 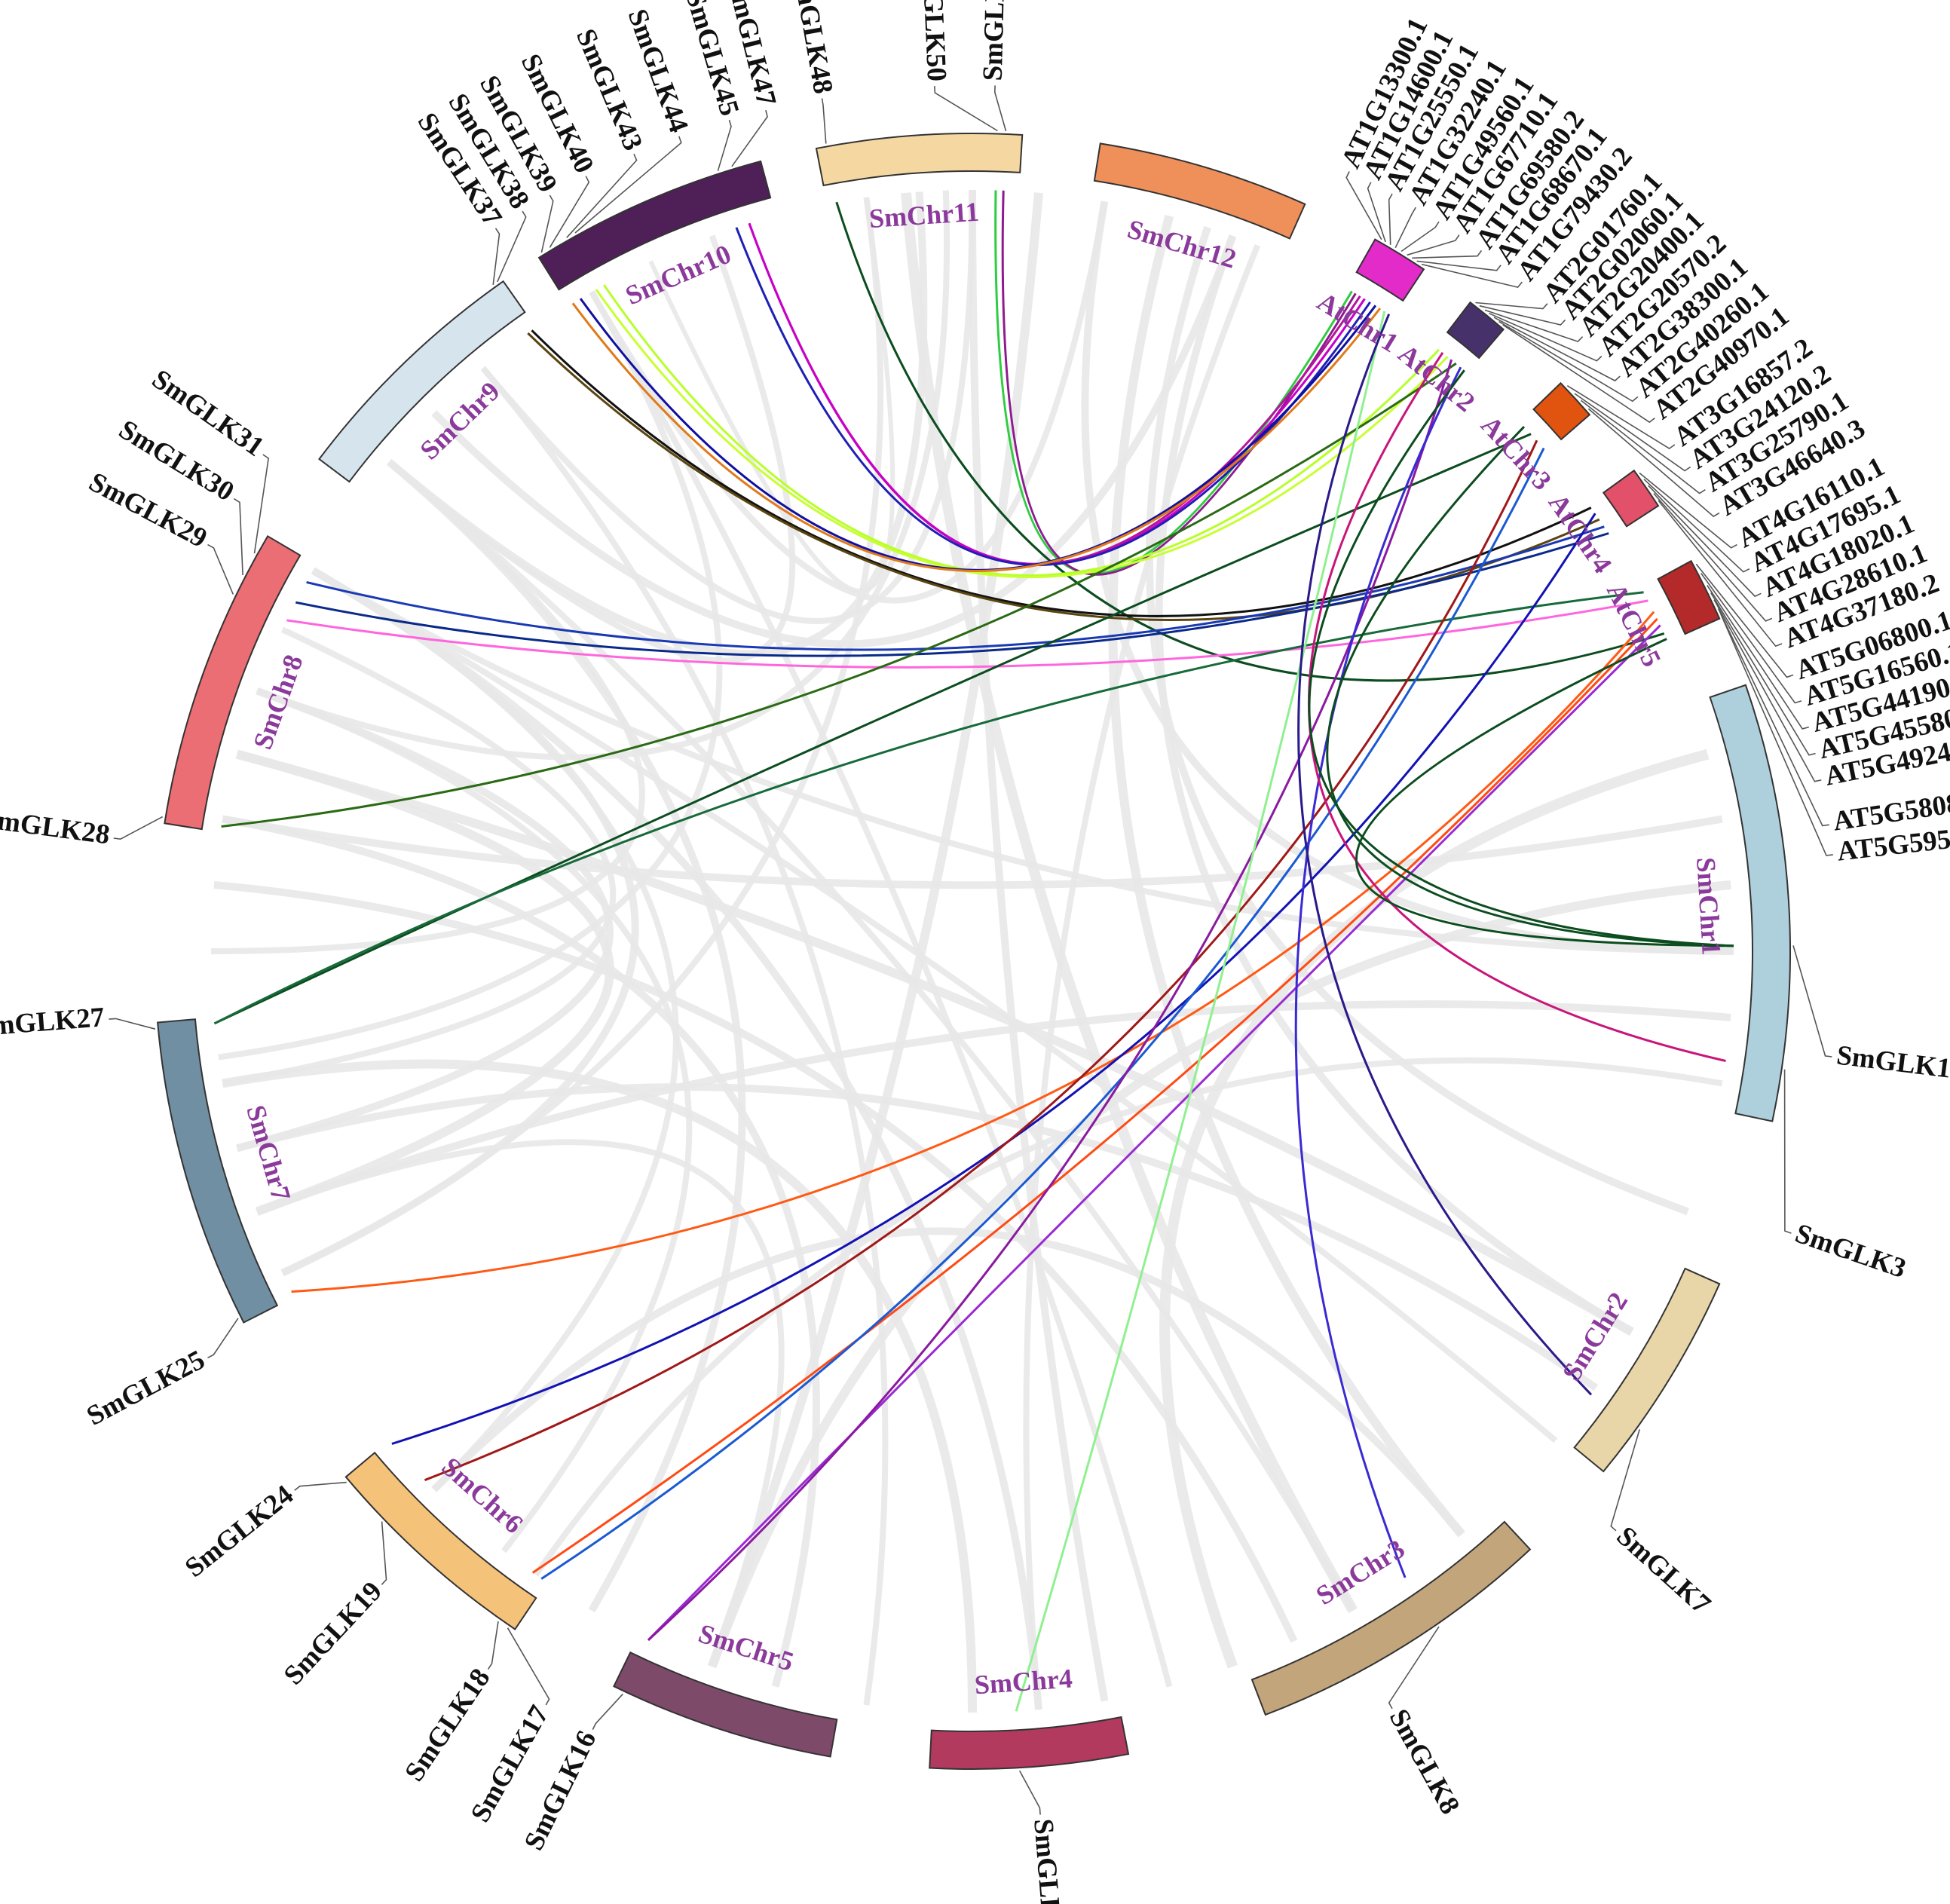 I want to click on chromosome-block-smchr8, so click(x=233, y=682).